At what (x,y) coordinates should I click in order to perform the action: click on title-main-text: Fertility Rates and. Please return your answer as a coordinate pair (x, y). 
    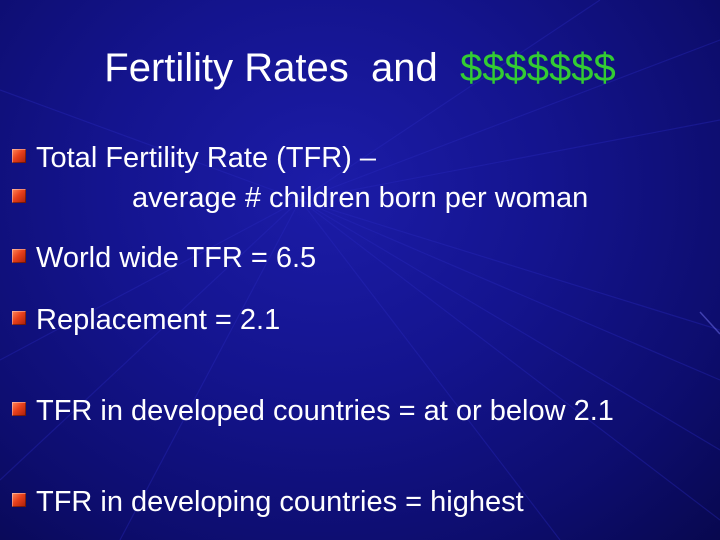
    Looking at the image, I should click on (282, 68).